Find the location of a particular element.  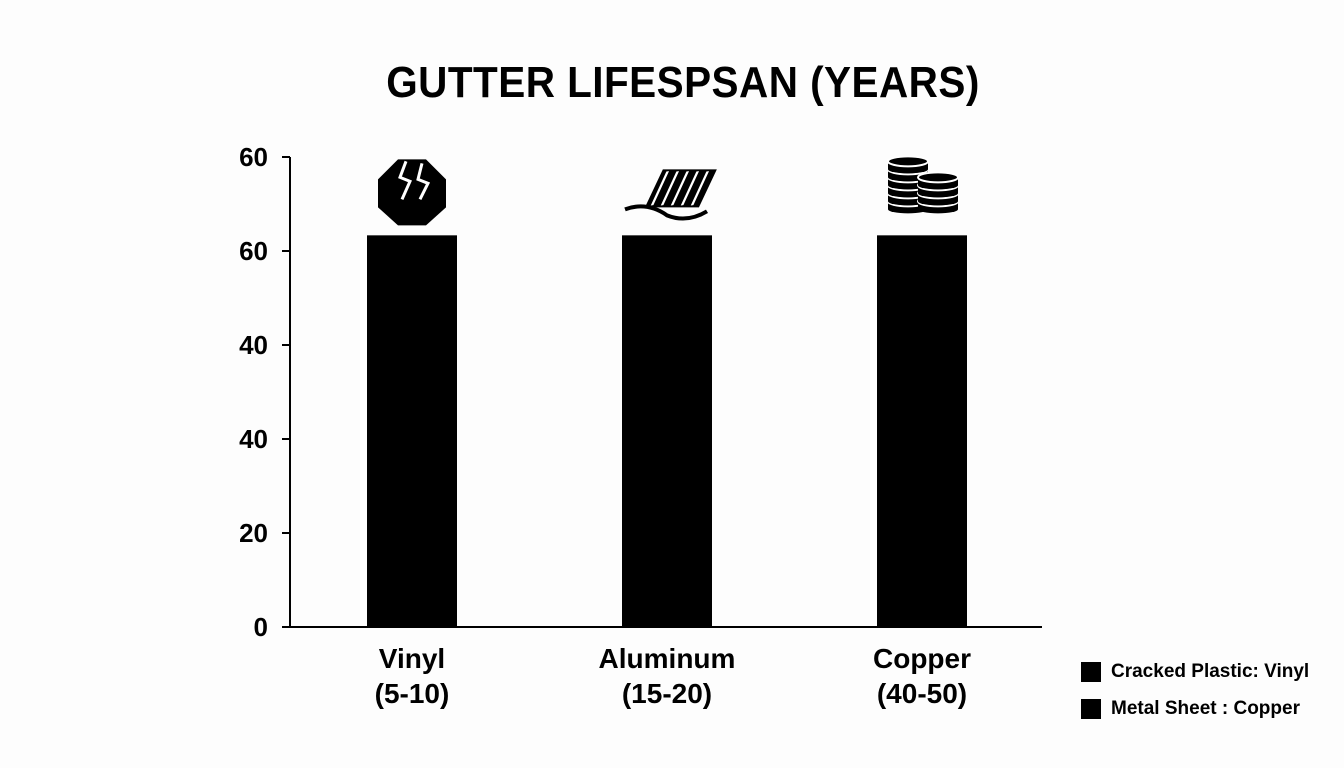

chart-title: GUTTER LIFESPSAN (YEARS) is located at coordinates (683, 82).